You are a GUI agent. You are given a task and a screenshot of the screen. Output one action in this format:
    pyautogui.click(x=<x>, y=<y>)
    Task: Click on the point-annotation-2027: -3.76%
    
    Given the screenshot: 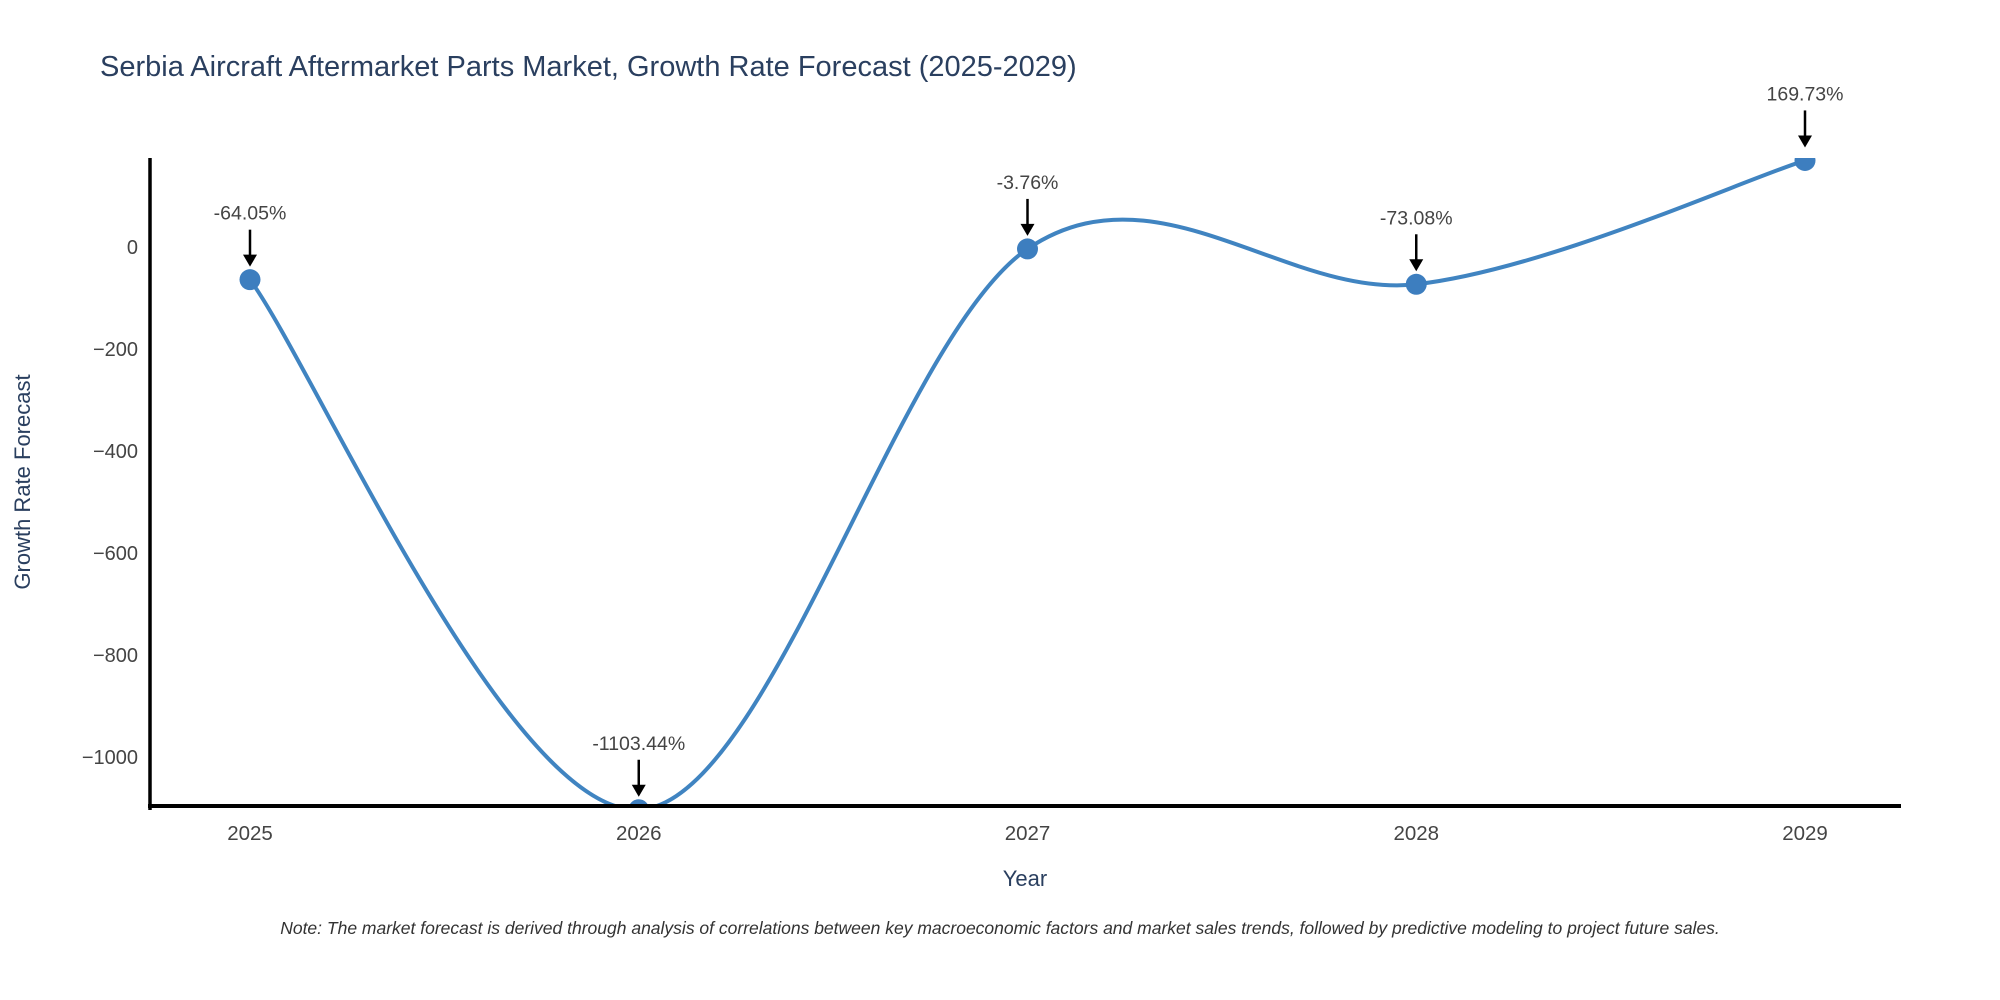 What is the action you would take?
    pyautogui.click(x=1028, y=204)
    